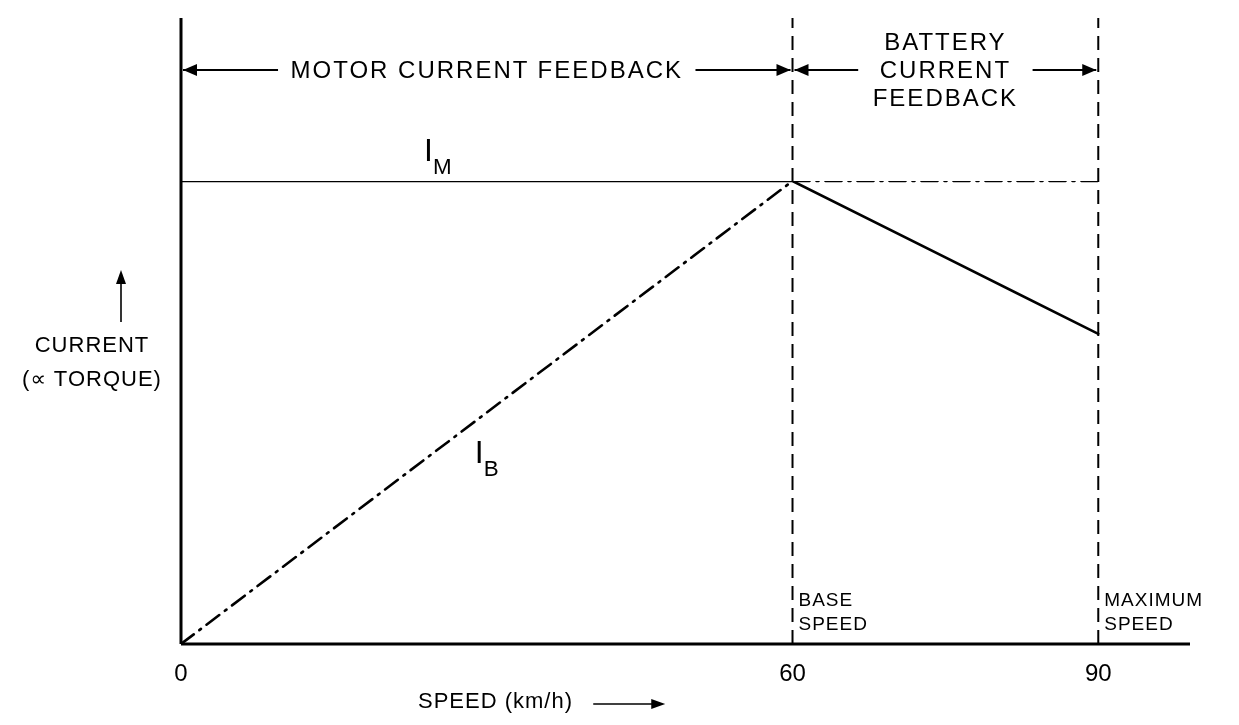  I want to click on text: BATTERY CURRENT FEEDBACK, so click(945, 69).